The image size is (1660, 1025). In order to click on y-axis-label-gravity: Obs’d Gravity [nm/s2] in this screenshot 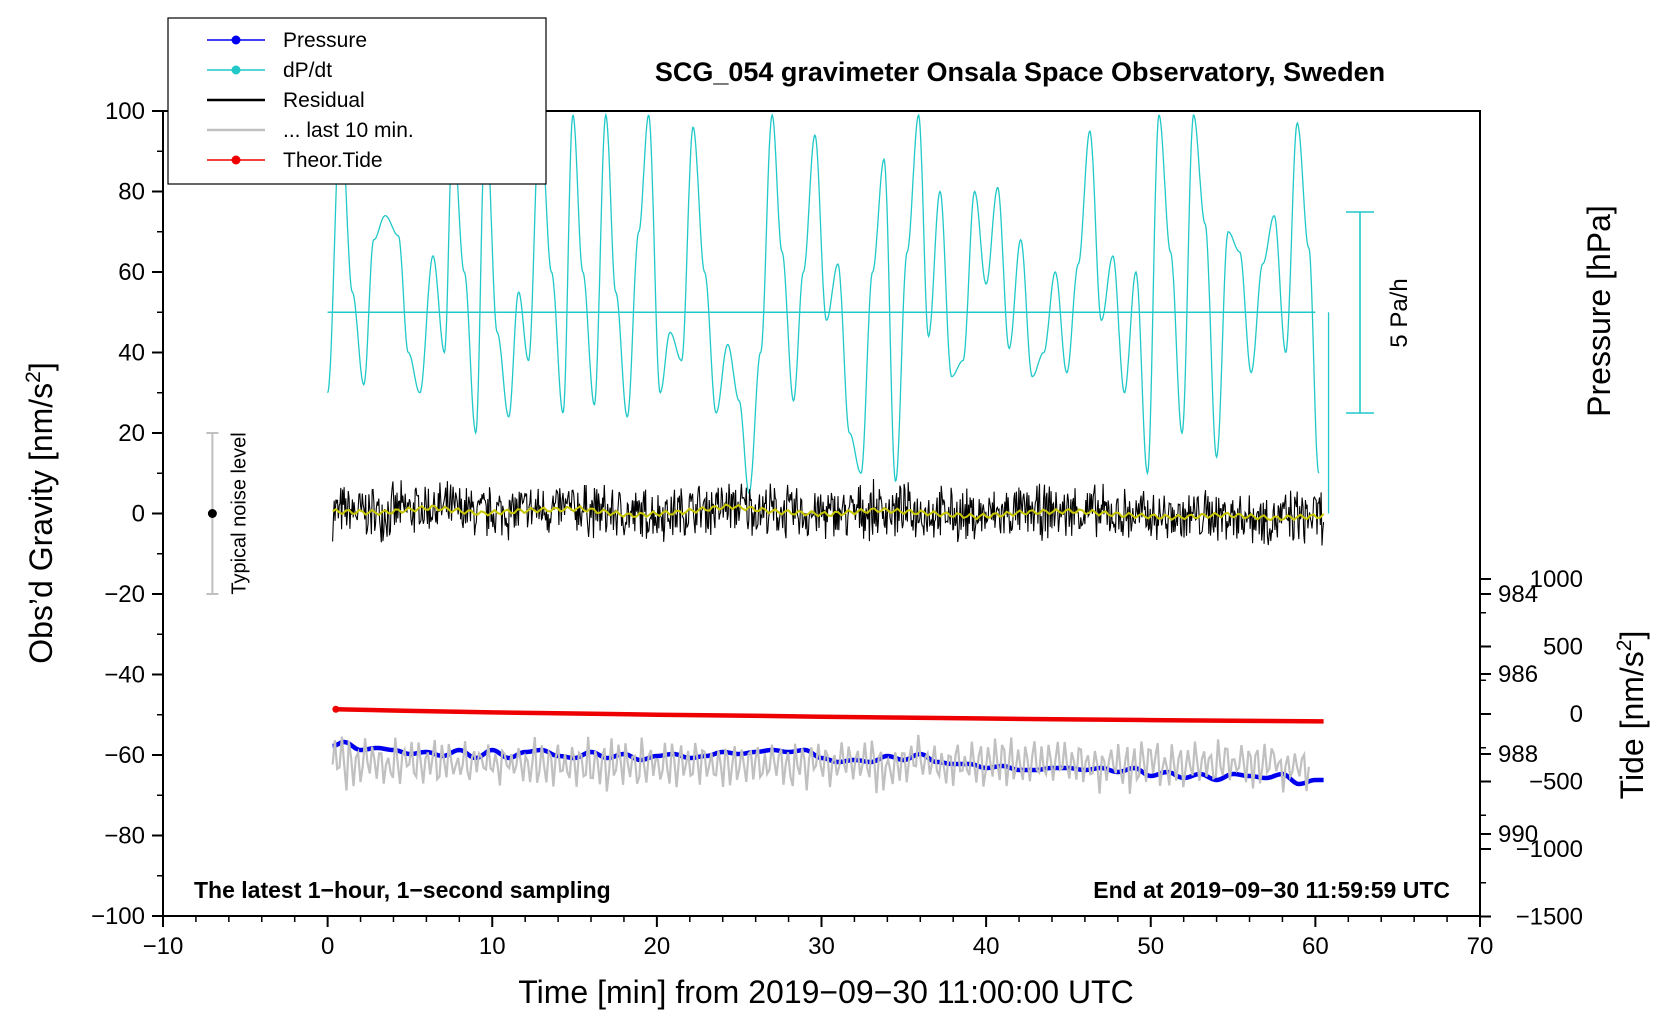, I will do `click(40, 513)`.